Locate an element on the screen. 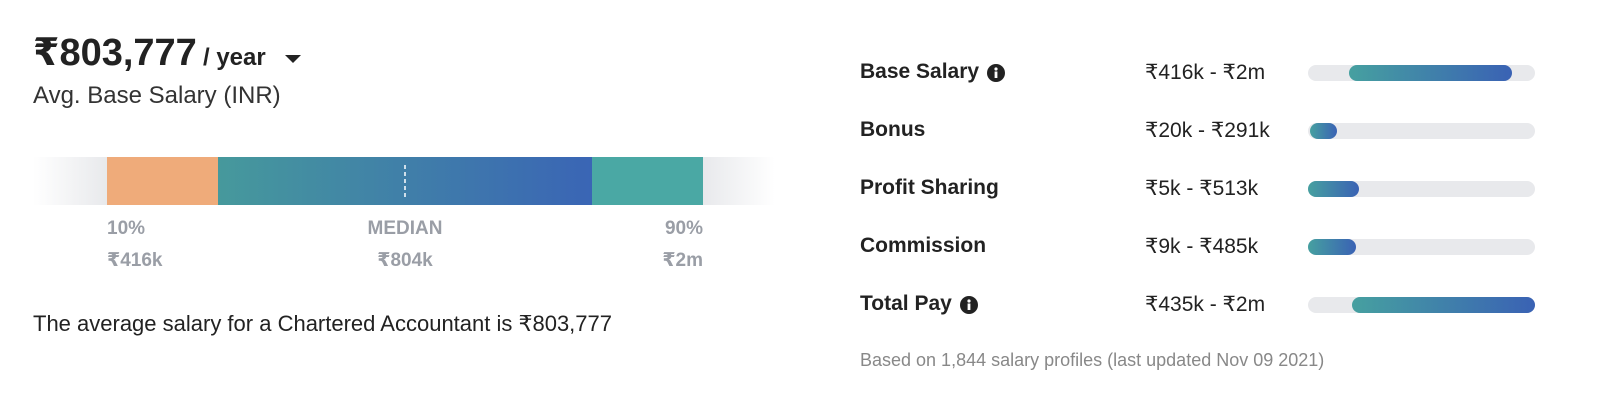 The height and width of the screenshot is (417, 1600). row-range: ₹435k - ₹2m is located at coordinates (1205, 304).